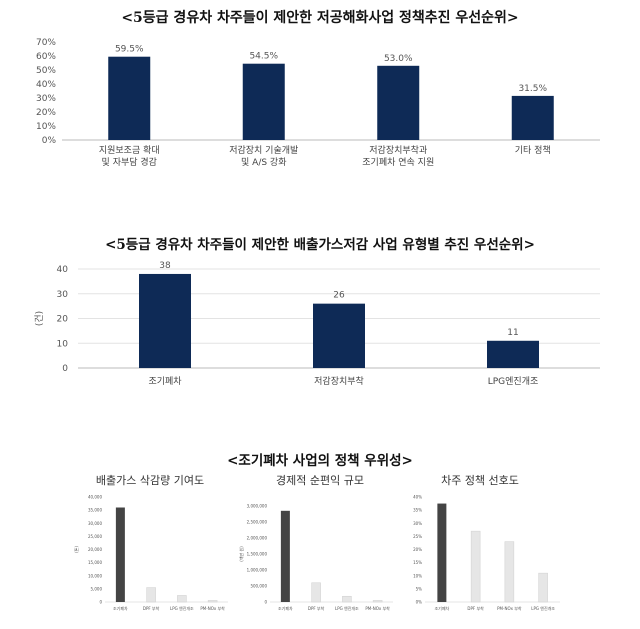  Describe the element at coordinates (63, 270) in the screenshot. I see `y-tick-label: 40` at that location.